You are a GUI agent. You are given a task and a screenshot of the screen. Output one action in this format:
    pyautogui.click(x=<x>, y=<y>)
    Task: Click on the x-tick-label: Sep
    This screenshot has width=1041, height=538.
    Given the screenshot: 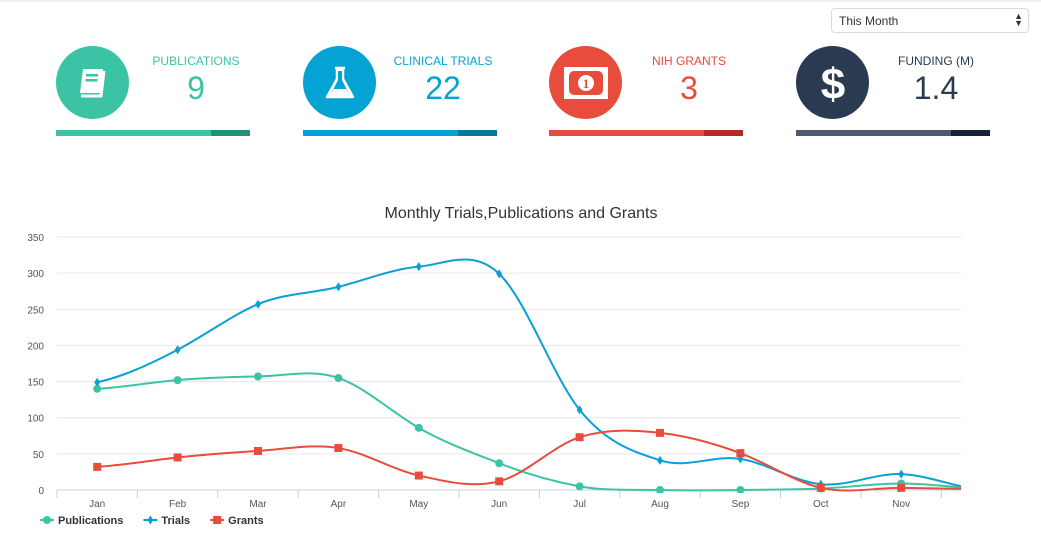 What is the action you would take?
    pyautogui.click(x=741, y=504)
    